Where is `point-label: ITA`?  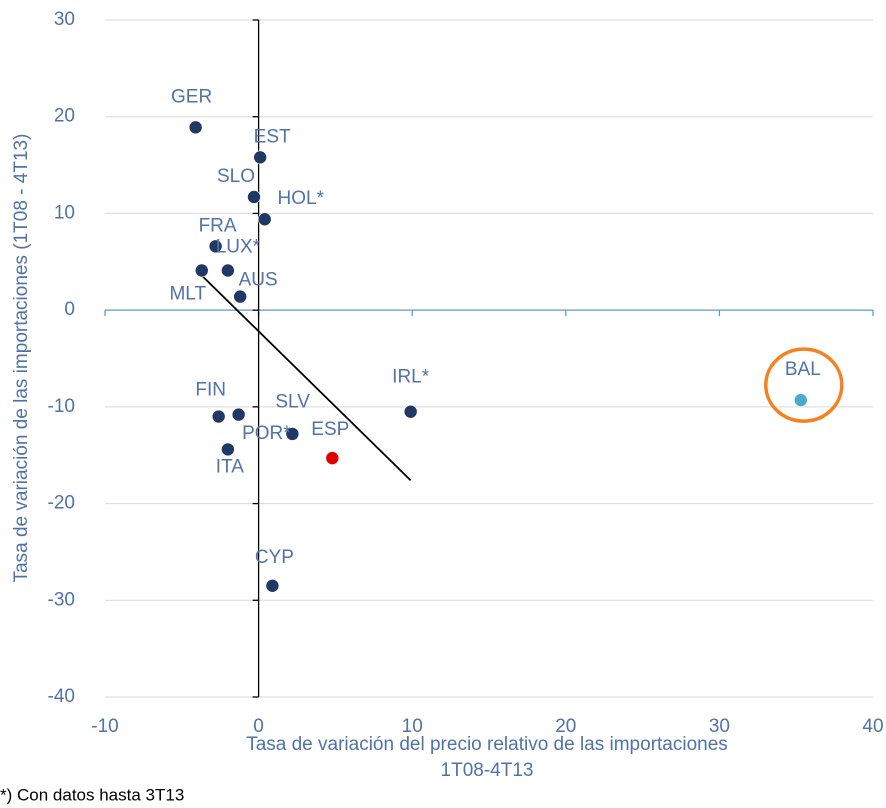
point-label: ITA is located at coordinates (230, 466).